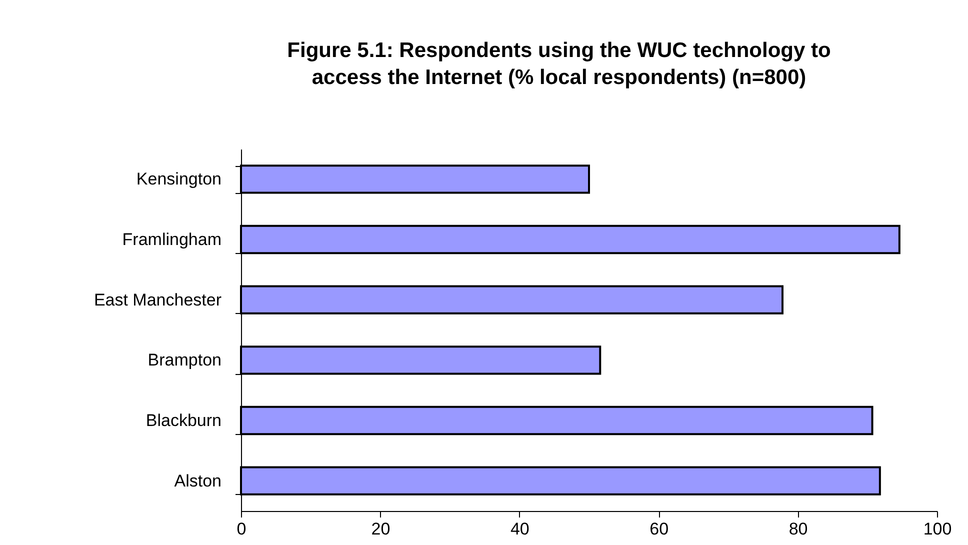  Describe the element at coordinates (937, 529) in the screenshot. I see `x-tick-label: 100` at that location.